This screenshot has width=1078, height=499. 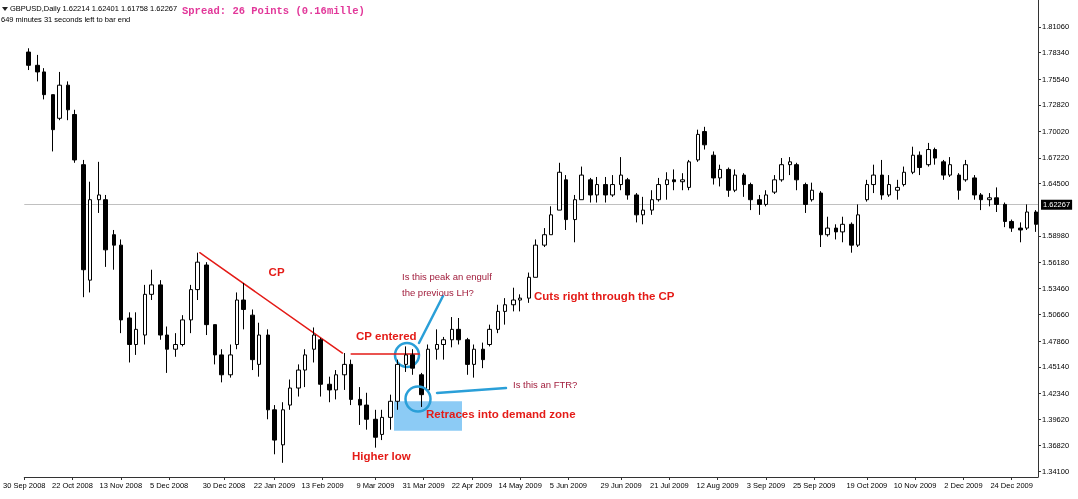 What do you see at coordinates (545, 384) in the screenshot?
I see `annotation: Is this an FTR?` at bounding box center [545, 384].